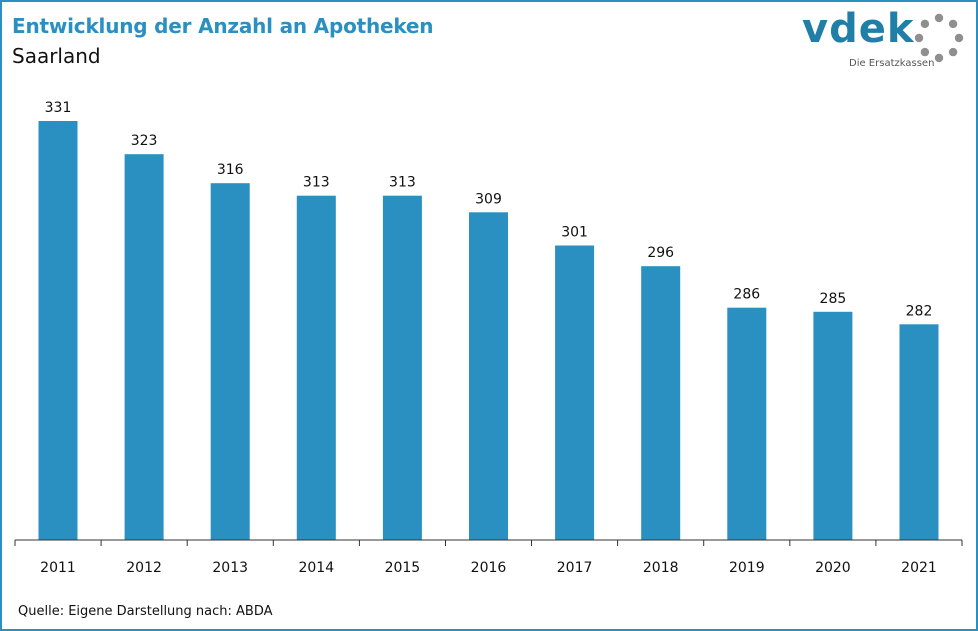 This screenshot has width=978, height=631. Describe the element at coordinates (316, 183) in the screenshot. I see `value-label-2014: 313` at that location.